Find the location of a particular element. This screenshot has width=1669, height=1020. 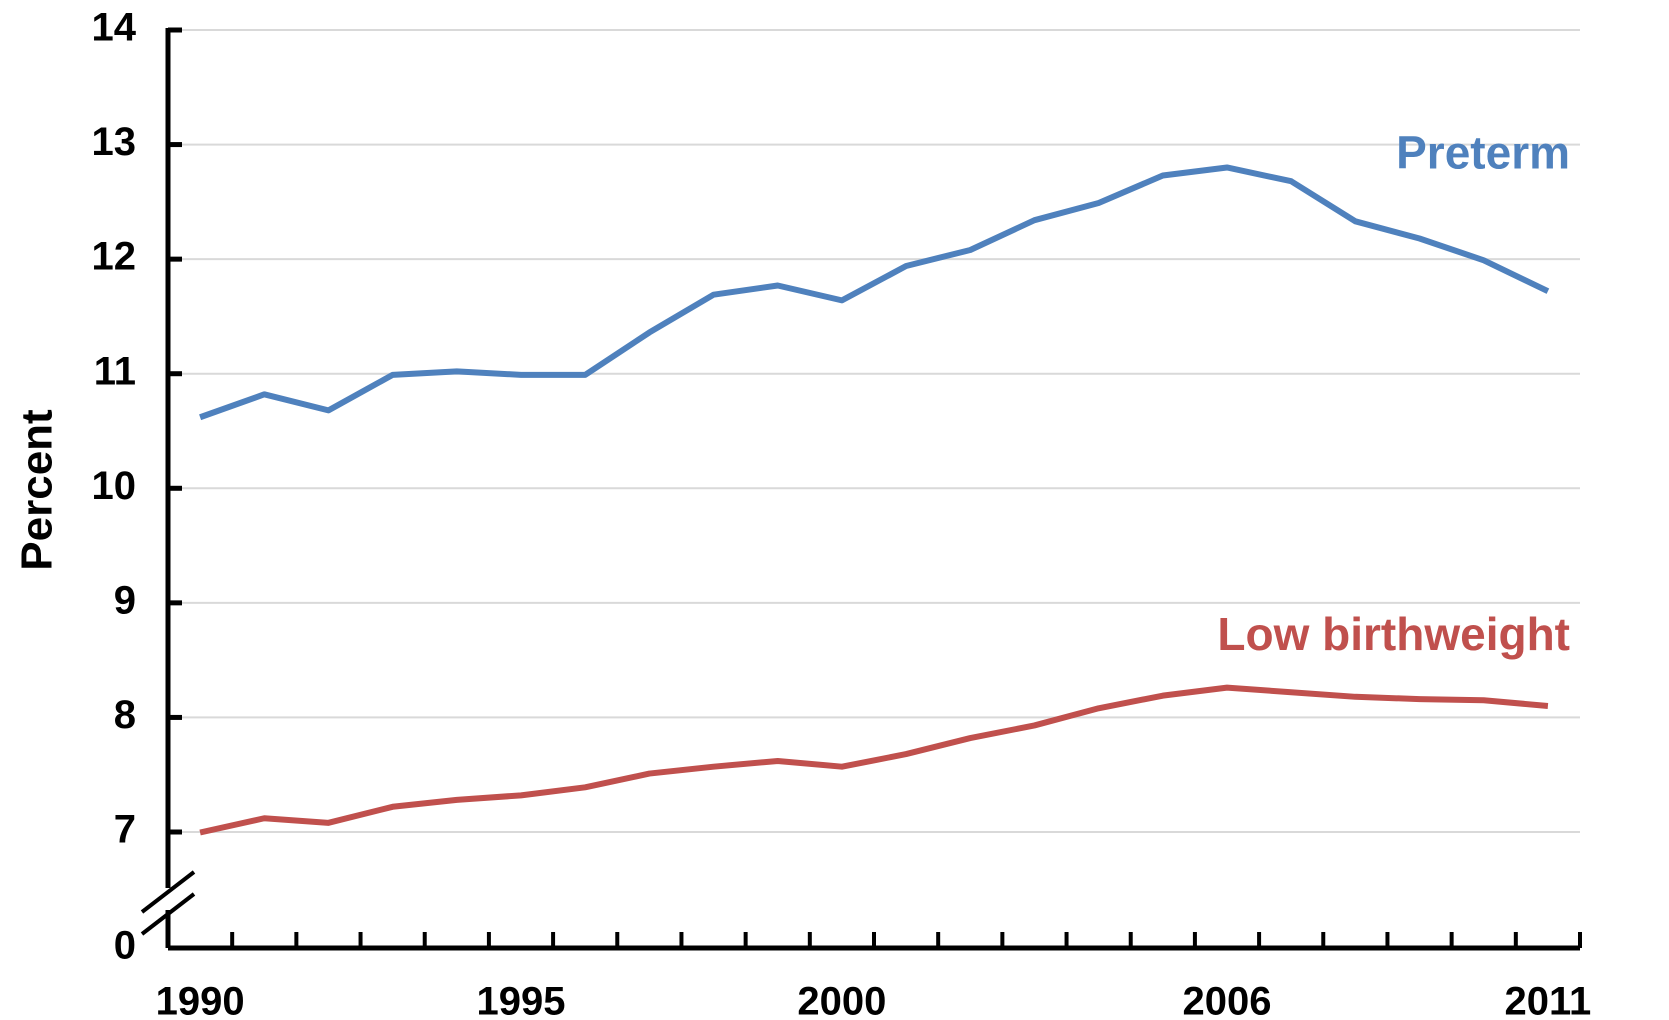

x-tick-label: 2000 is located at coordinates (841, 1000).